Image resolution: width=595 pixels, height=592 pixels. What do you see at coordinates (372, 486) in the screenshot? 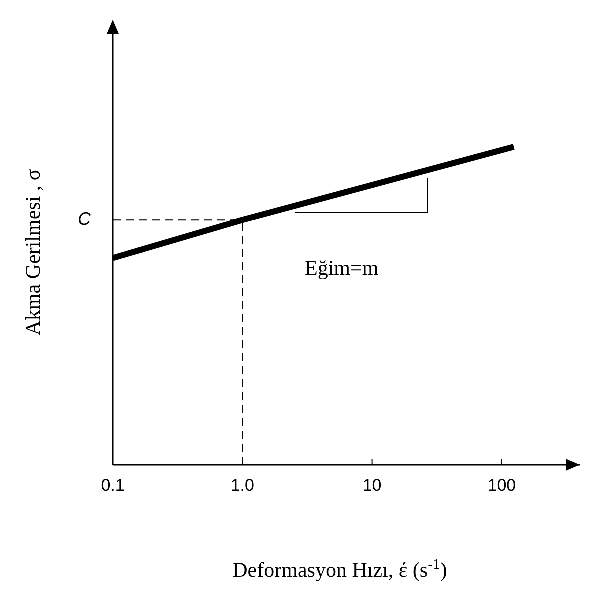
I see `x-tick-label: 10` at bounding box center [372, 486].